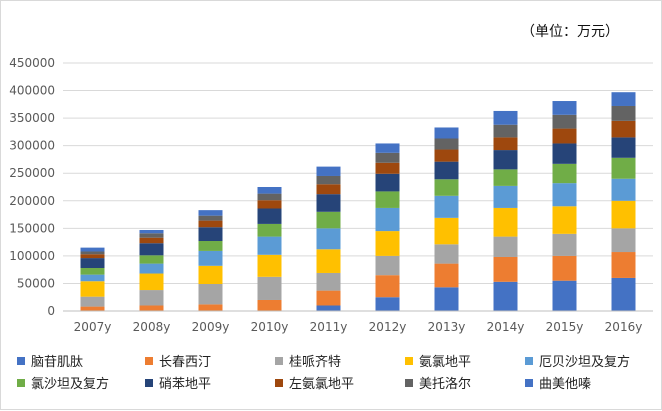  I want to click on legend-item: 氯沙坦及复方, so click(63, 382).